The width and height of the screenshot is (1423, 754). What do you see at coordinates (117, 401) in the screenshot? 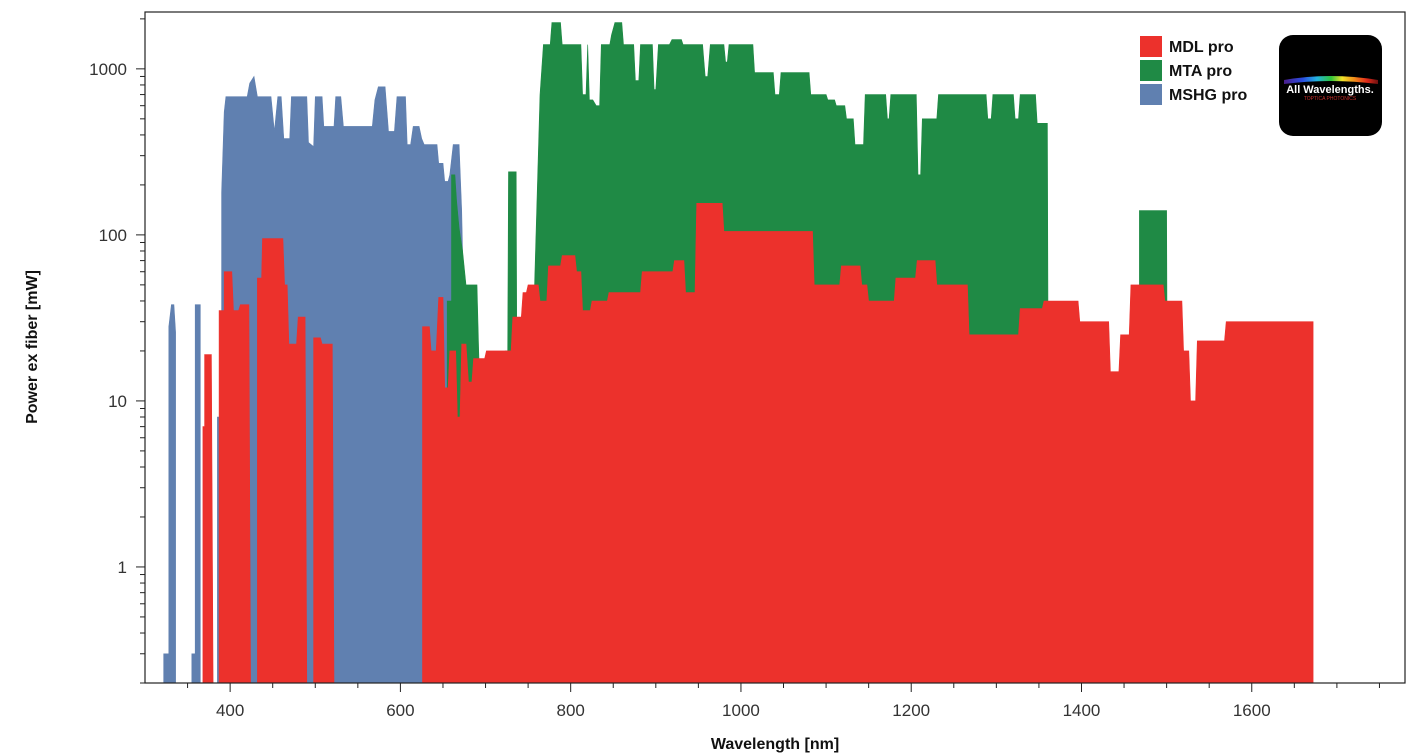
I see `y-tick-label: 10` at bounding box center [117, 401].